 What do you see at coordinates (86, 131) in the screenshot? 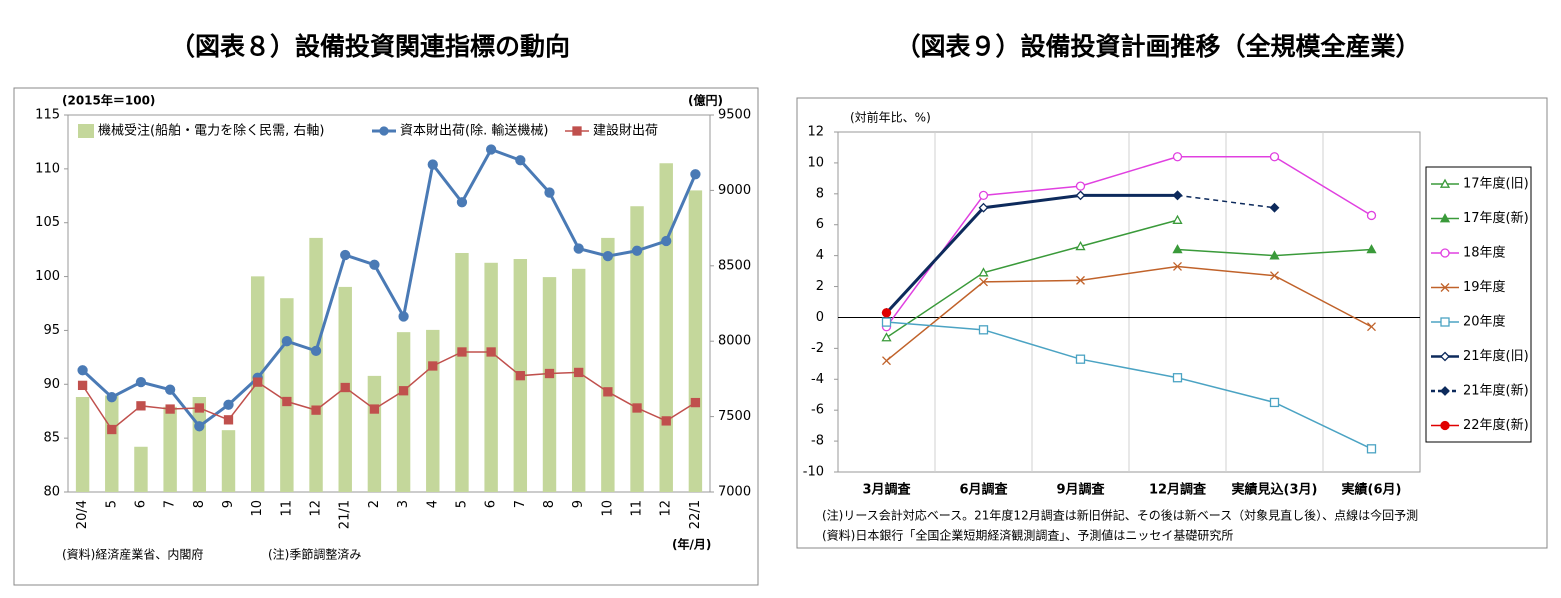
I see `legend-swatch` at bounding box center [86, 131].